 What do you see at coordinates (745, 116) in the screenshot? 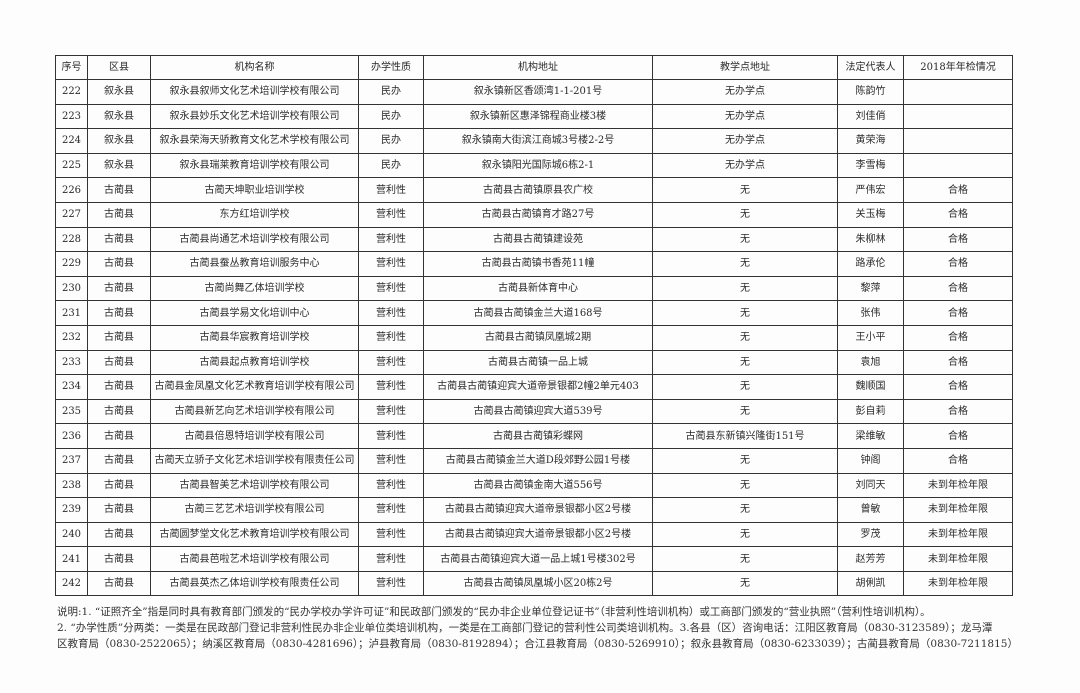
I see `cell-teaching-site-address: 无办学点` at bounding box center [745, 116].